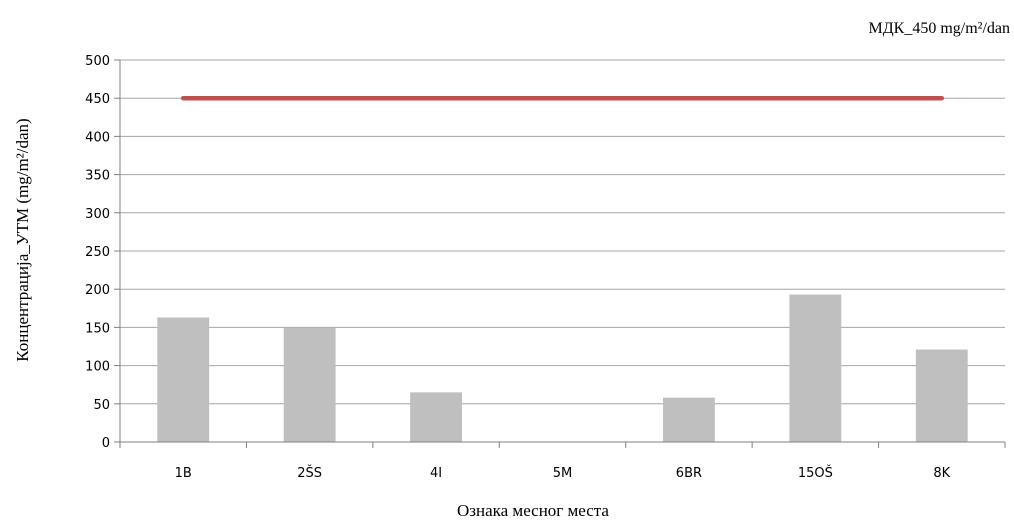  Describe the element at coordinates (97, 99) in the screenshot. I see `y-tick-label: 450` at that location.